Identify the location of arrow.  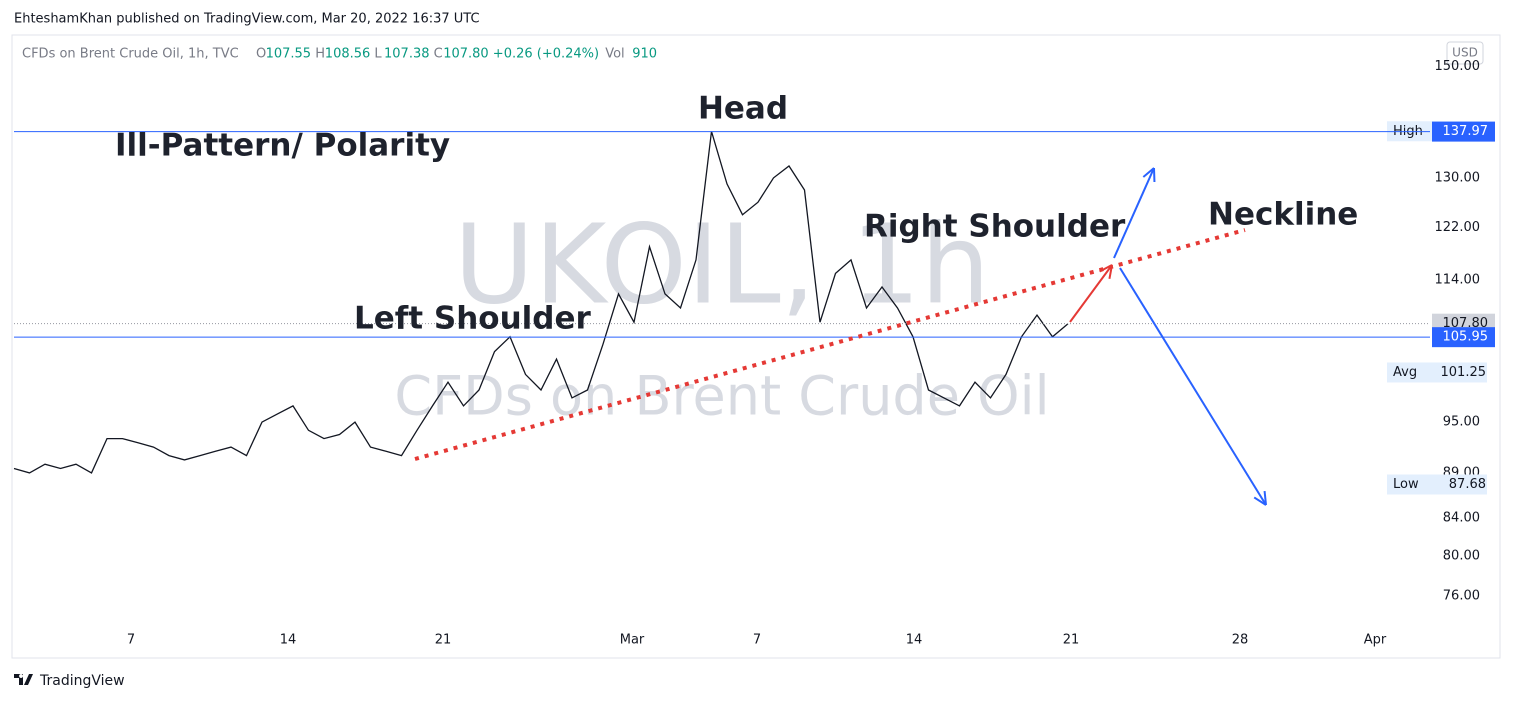
(1193, 386).